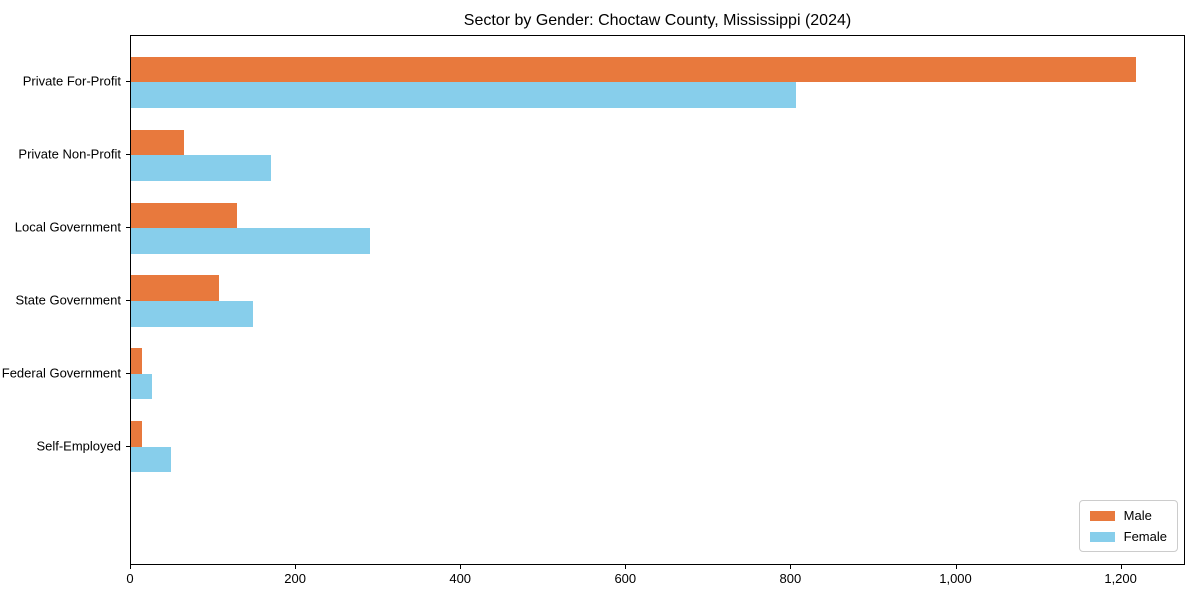 The height and width of the screenshot is (600, 1200). What do you see at coordinates (69, 154) in the screenshot?
I see `ytick-label: Private Non-Profit` at bounding box center [69, 154].